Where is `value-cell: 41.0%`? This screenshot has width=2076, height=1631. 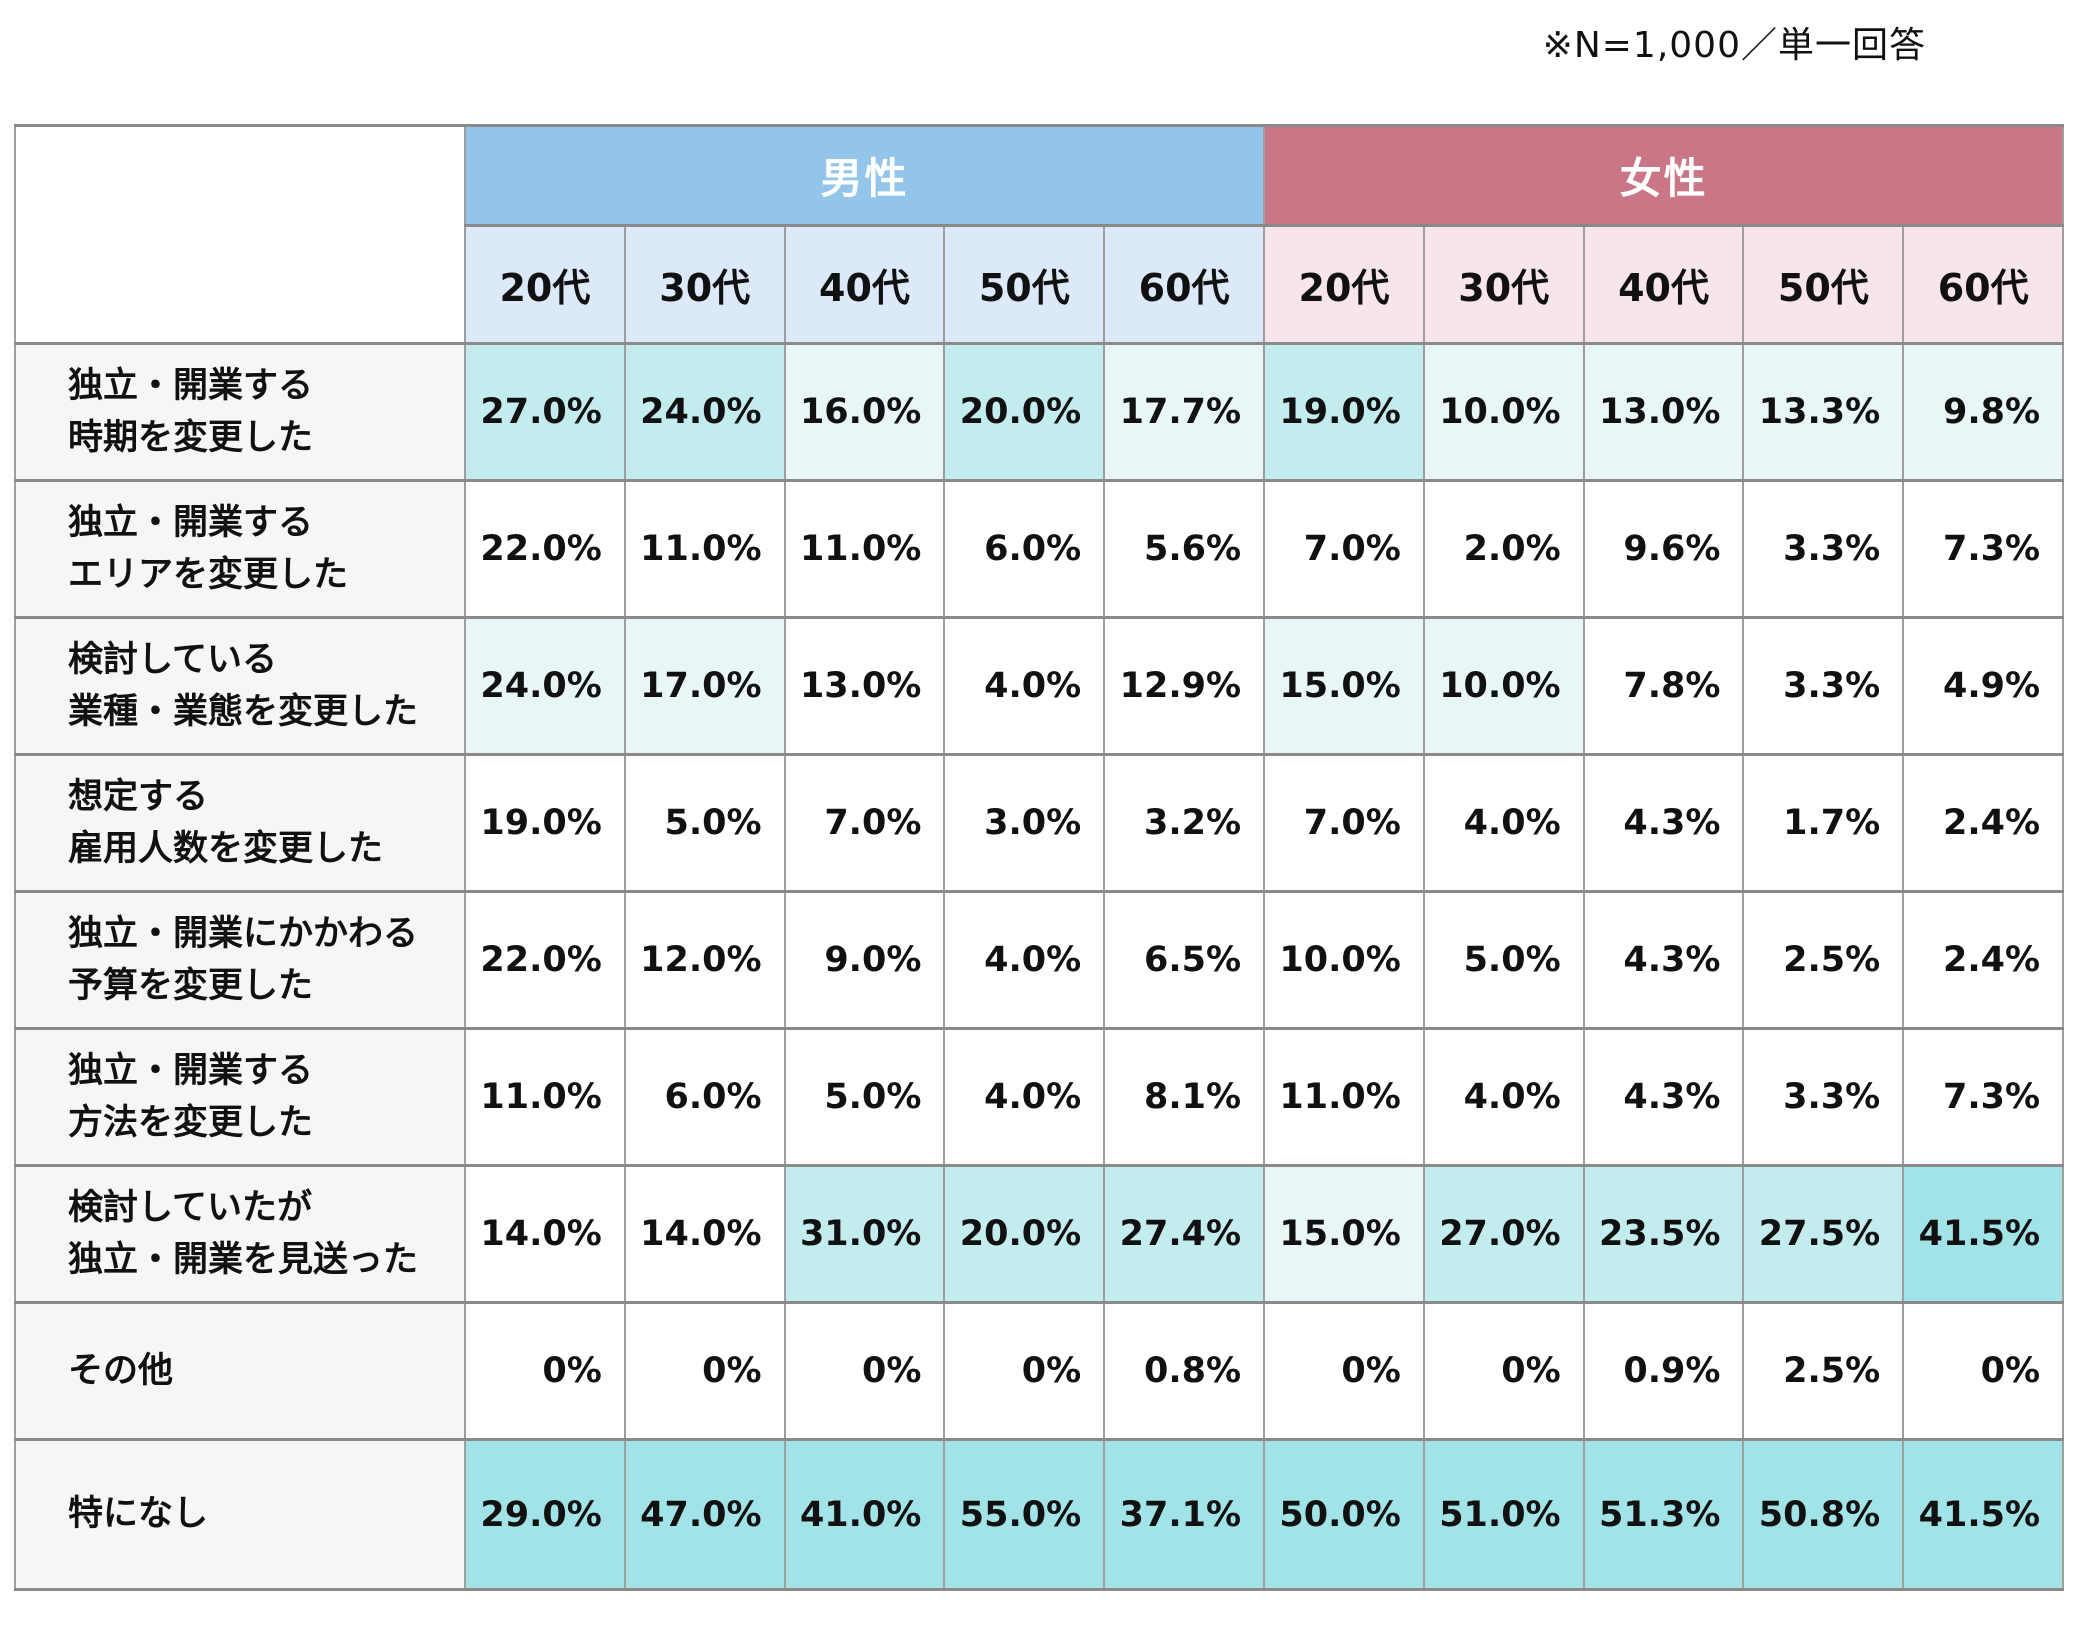
value-cell: 41.0% is located at coordinates (864, 1514).